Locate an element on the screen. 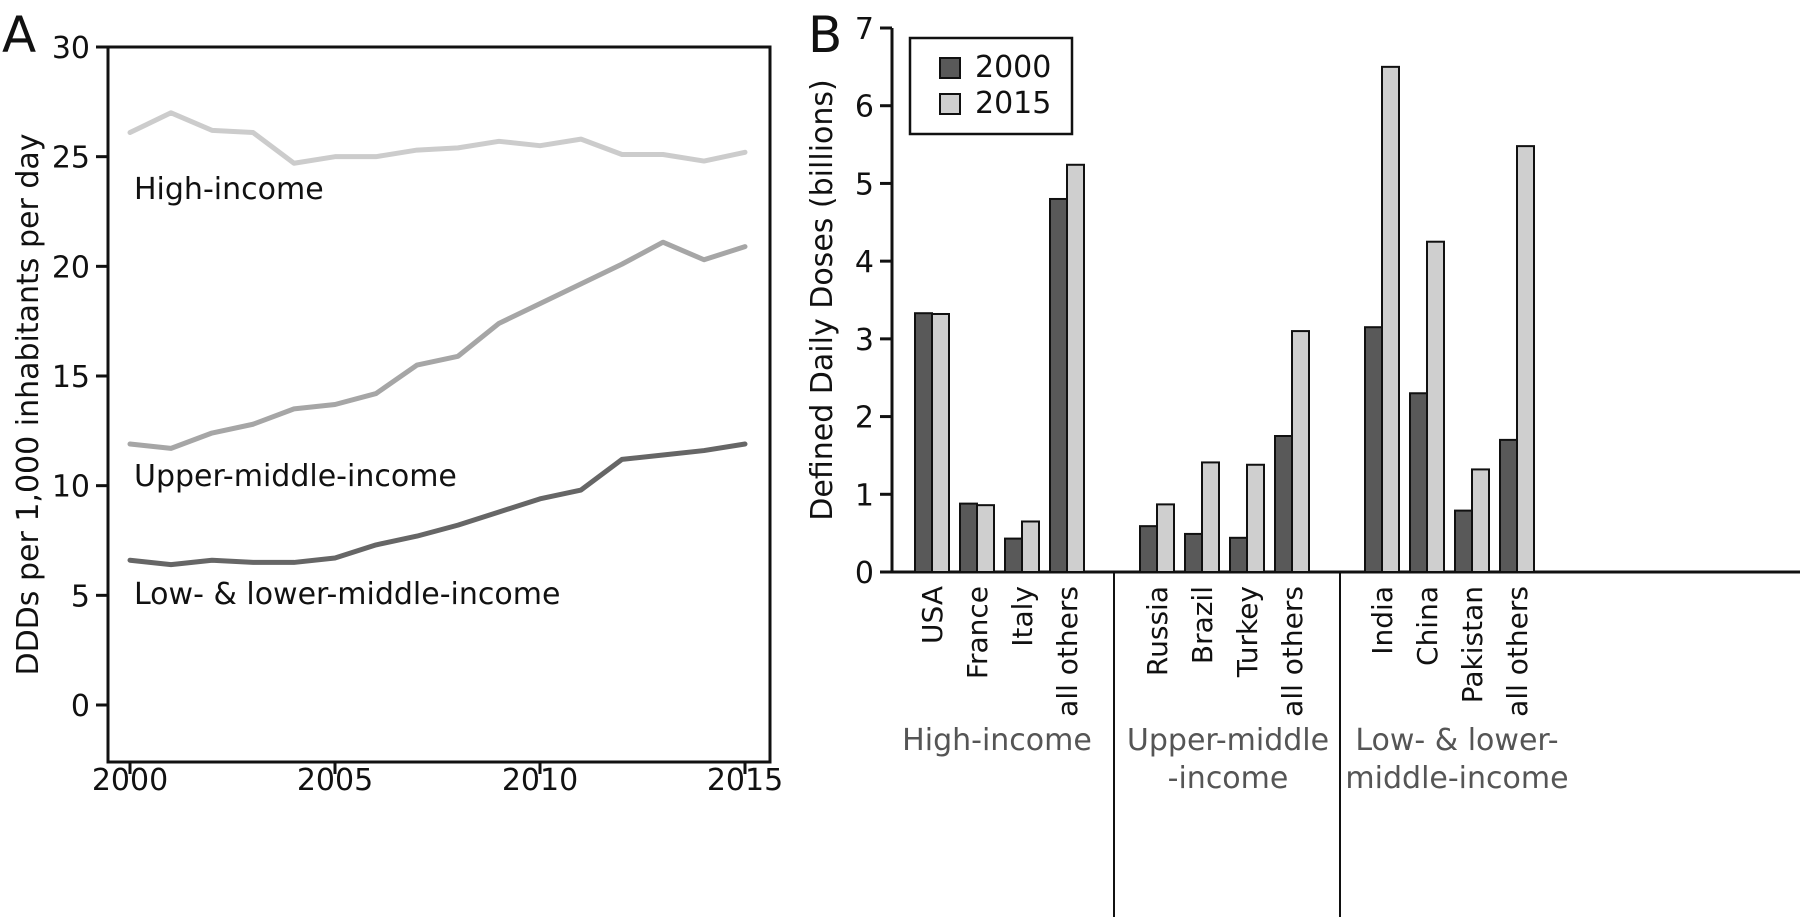  y-tick-label: 7 is located at coordinates (864, 29).